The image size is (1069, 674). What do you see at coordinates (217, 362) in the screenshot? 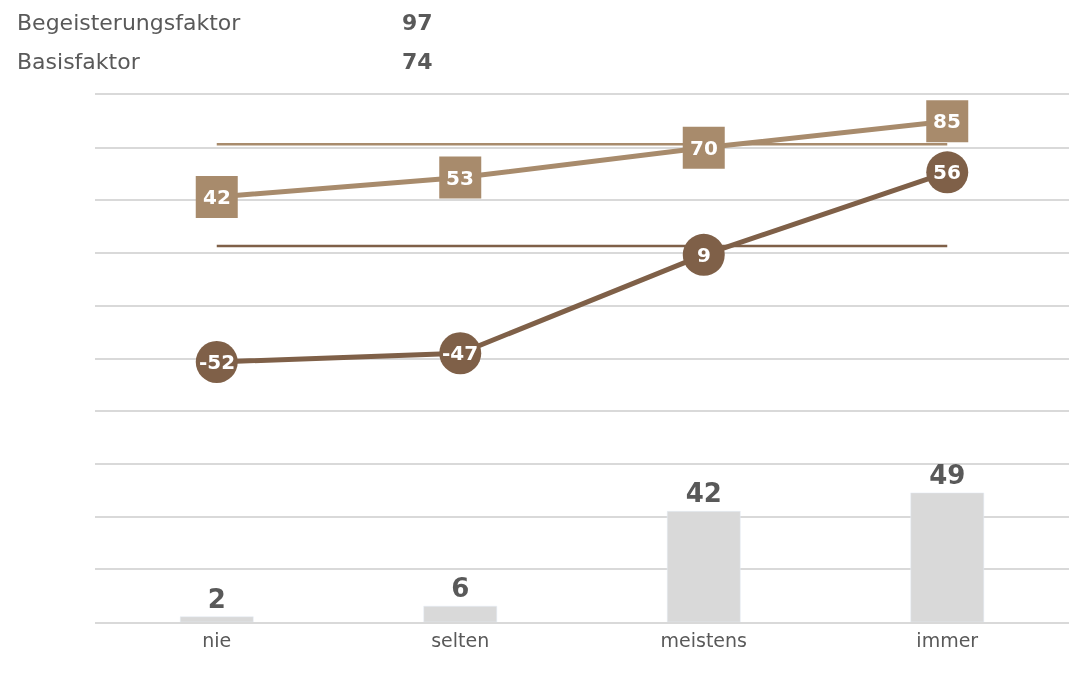
I see `data-label: -52` at bounding box center [217, 362].